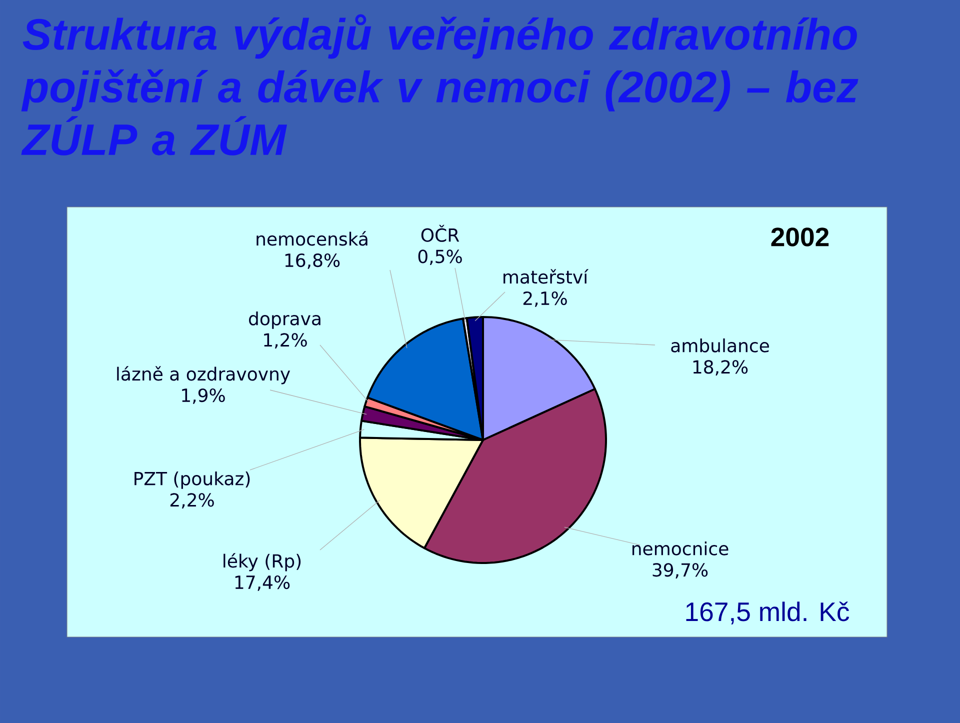 Image resolution: width=960 pixels, height=723 pixels. Describe the element at coordinates (768, 613) in the screenshot. I see `text: 167,5 mld. Kč` at that location.